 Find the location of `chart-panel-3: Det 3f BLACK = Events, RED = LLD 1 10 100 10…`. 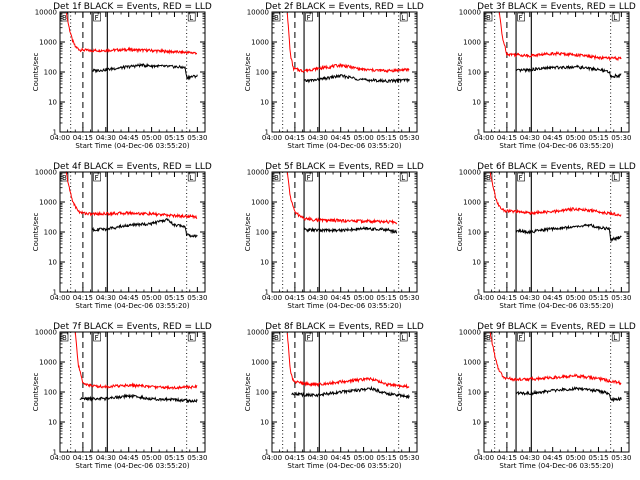

chart-panel-3: Det 3f BLACK = Events, RED = LLD 1 10 100 10… is located at coordinates (546, 76).